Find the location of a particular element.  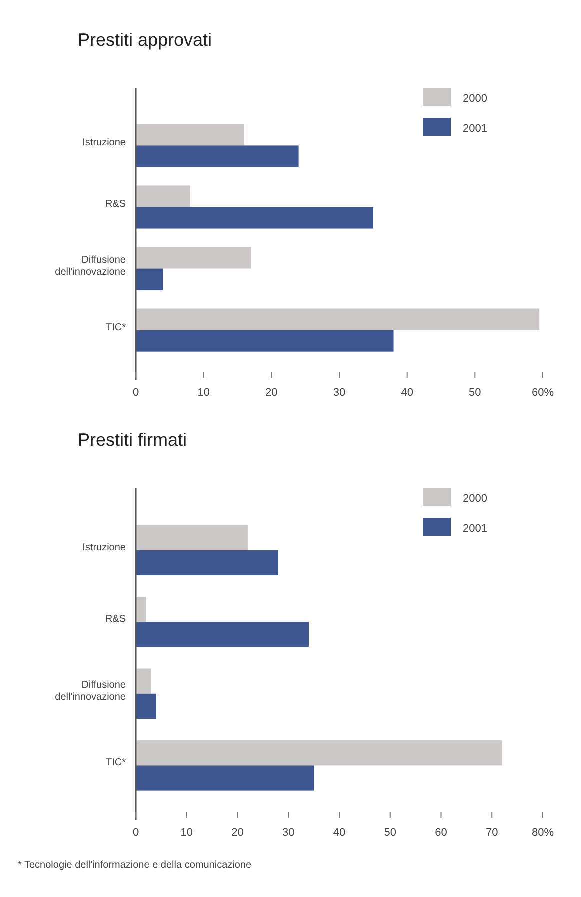

x-tick-label: 60 is located at coordinates (441, 833).